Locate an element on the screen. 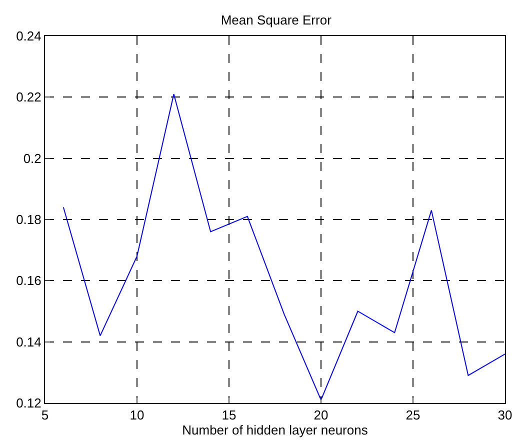 The width and height of the screenshot is (521, 444). x-tick-label: 20 is located at coordinates (321, 415).